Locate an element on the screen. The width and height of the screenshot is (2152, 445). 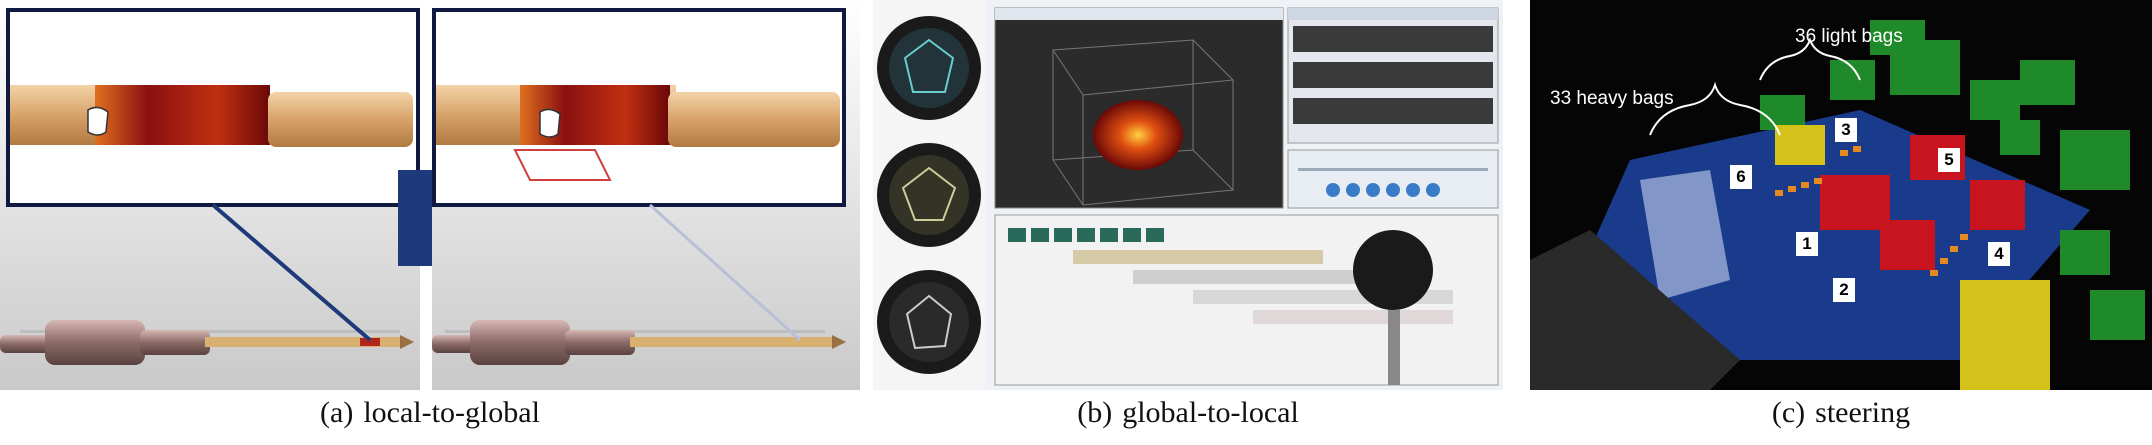
marker-5: 5 is located at coordinates (1949, 160).